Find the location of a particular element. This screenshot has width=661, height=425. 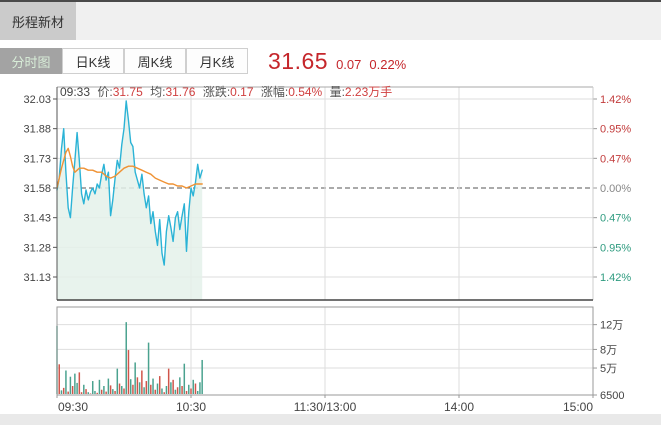

info-vol-label: 量: is located at coordinates (337, 92).